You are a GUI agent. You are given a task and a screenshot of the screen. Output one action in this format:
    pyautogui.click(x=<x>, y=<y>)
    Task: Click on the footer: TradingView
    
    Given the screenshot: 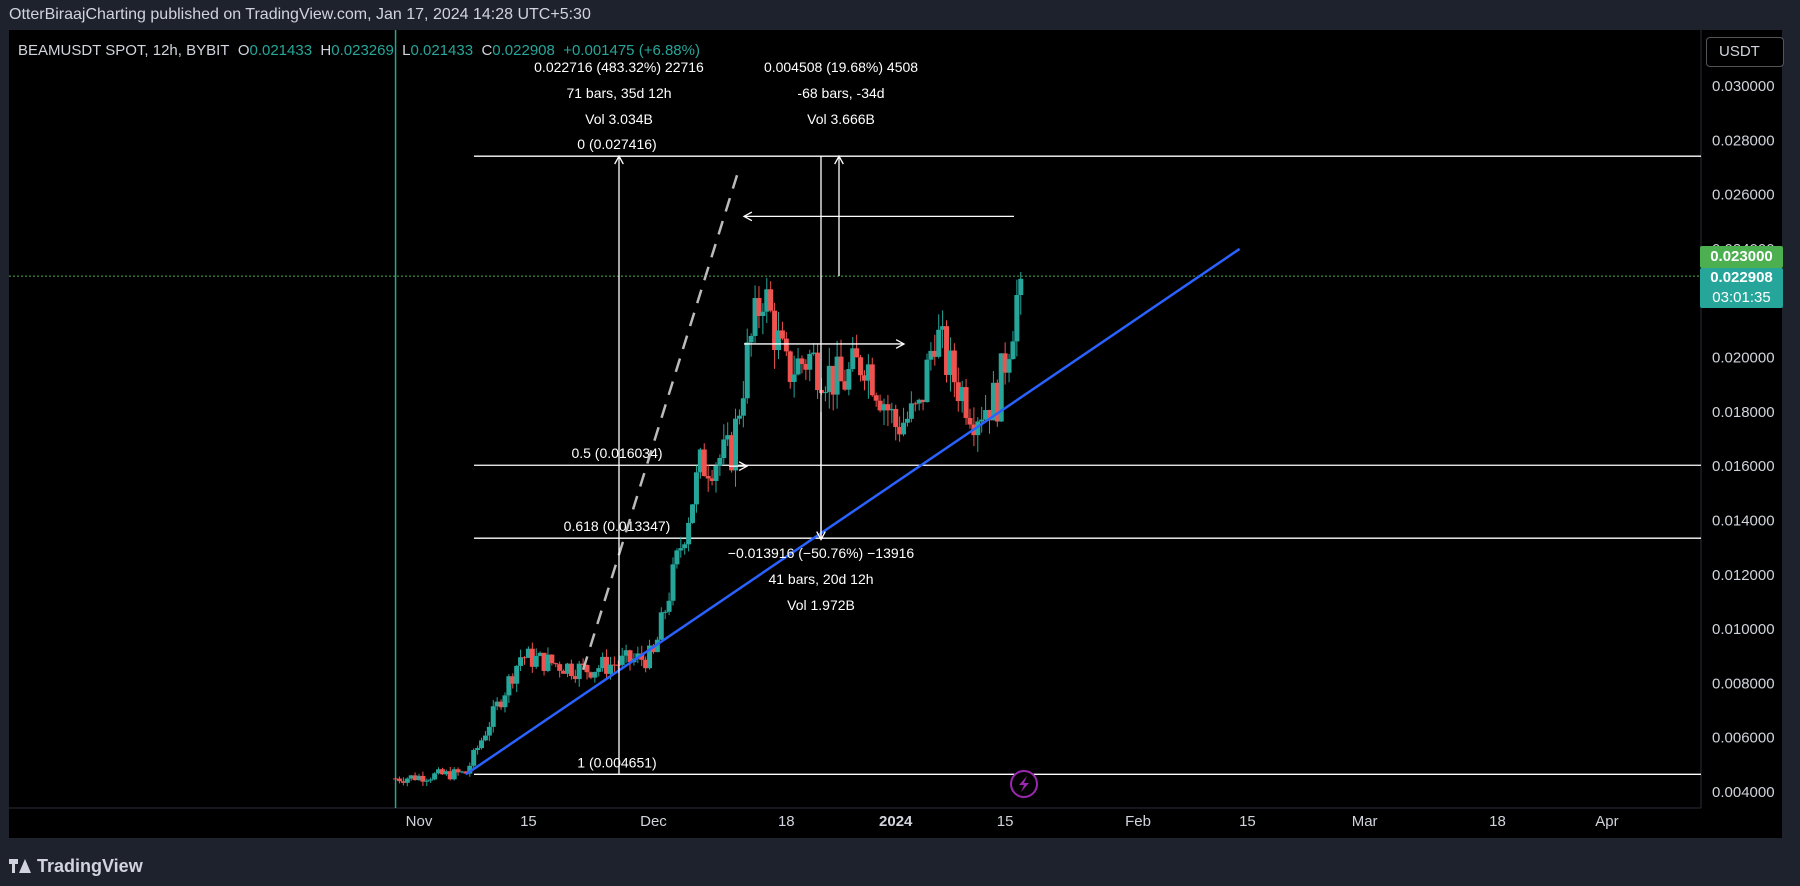 What is the action you would take?
    pyautogui.click(x=900, y=866)
    